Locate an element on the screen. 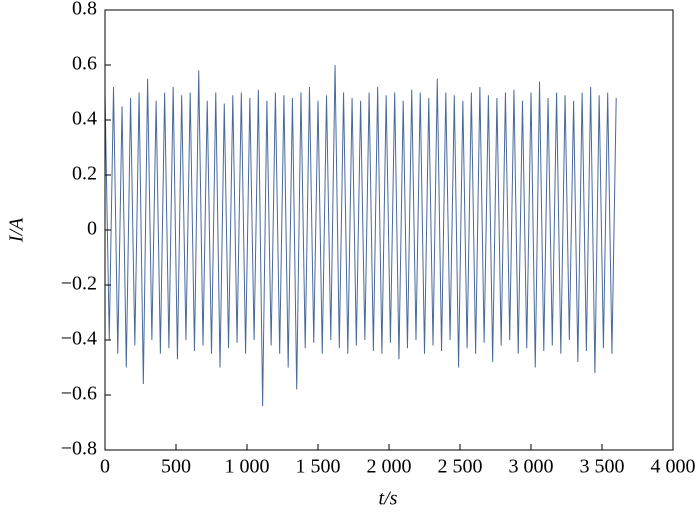 This screenshot has width=700, height=516. x-tick-label: 2 500 is located at coordinates (460, 467).